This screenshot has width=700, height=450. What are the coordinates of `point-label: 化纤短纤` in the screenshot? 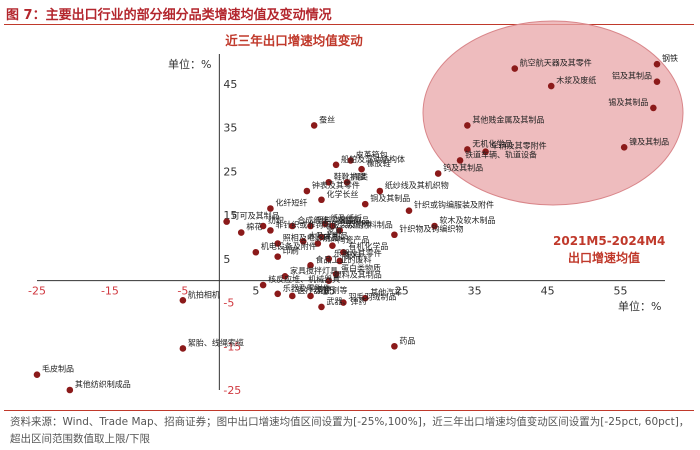 It's located at (291, 203).